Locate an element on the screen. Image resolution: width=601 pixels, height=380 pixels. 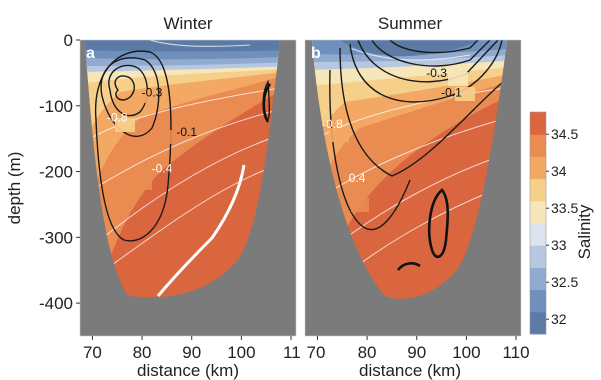
colorbar-tick-label-4: 32.5 is located at coordinates (564, 282).